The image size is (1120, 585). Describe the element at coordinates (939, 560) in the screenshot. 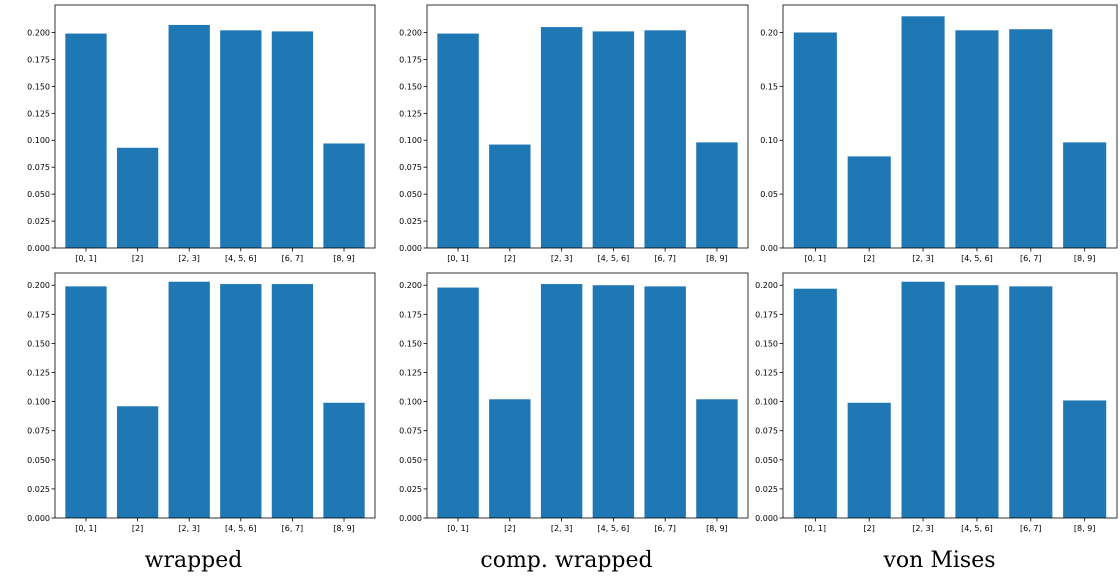

I see `caption-von-mises: von Mises` at that location.